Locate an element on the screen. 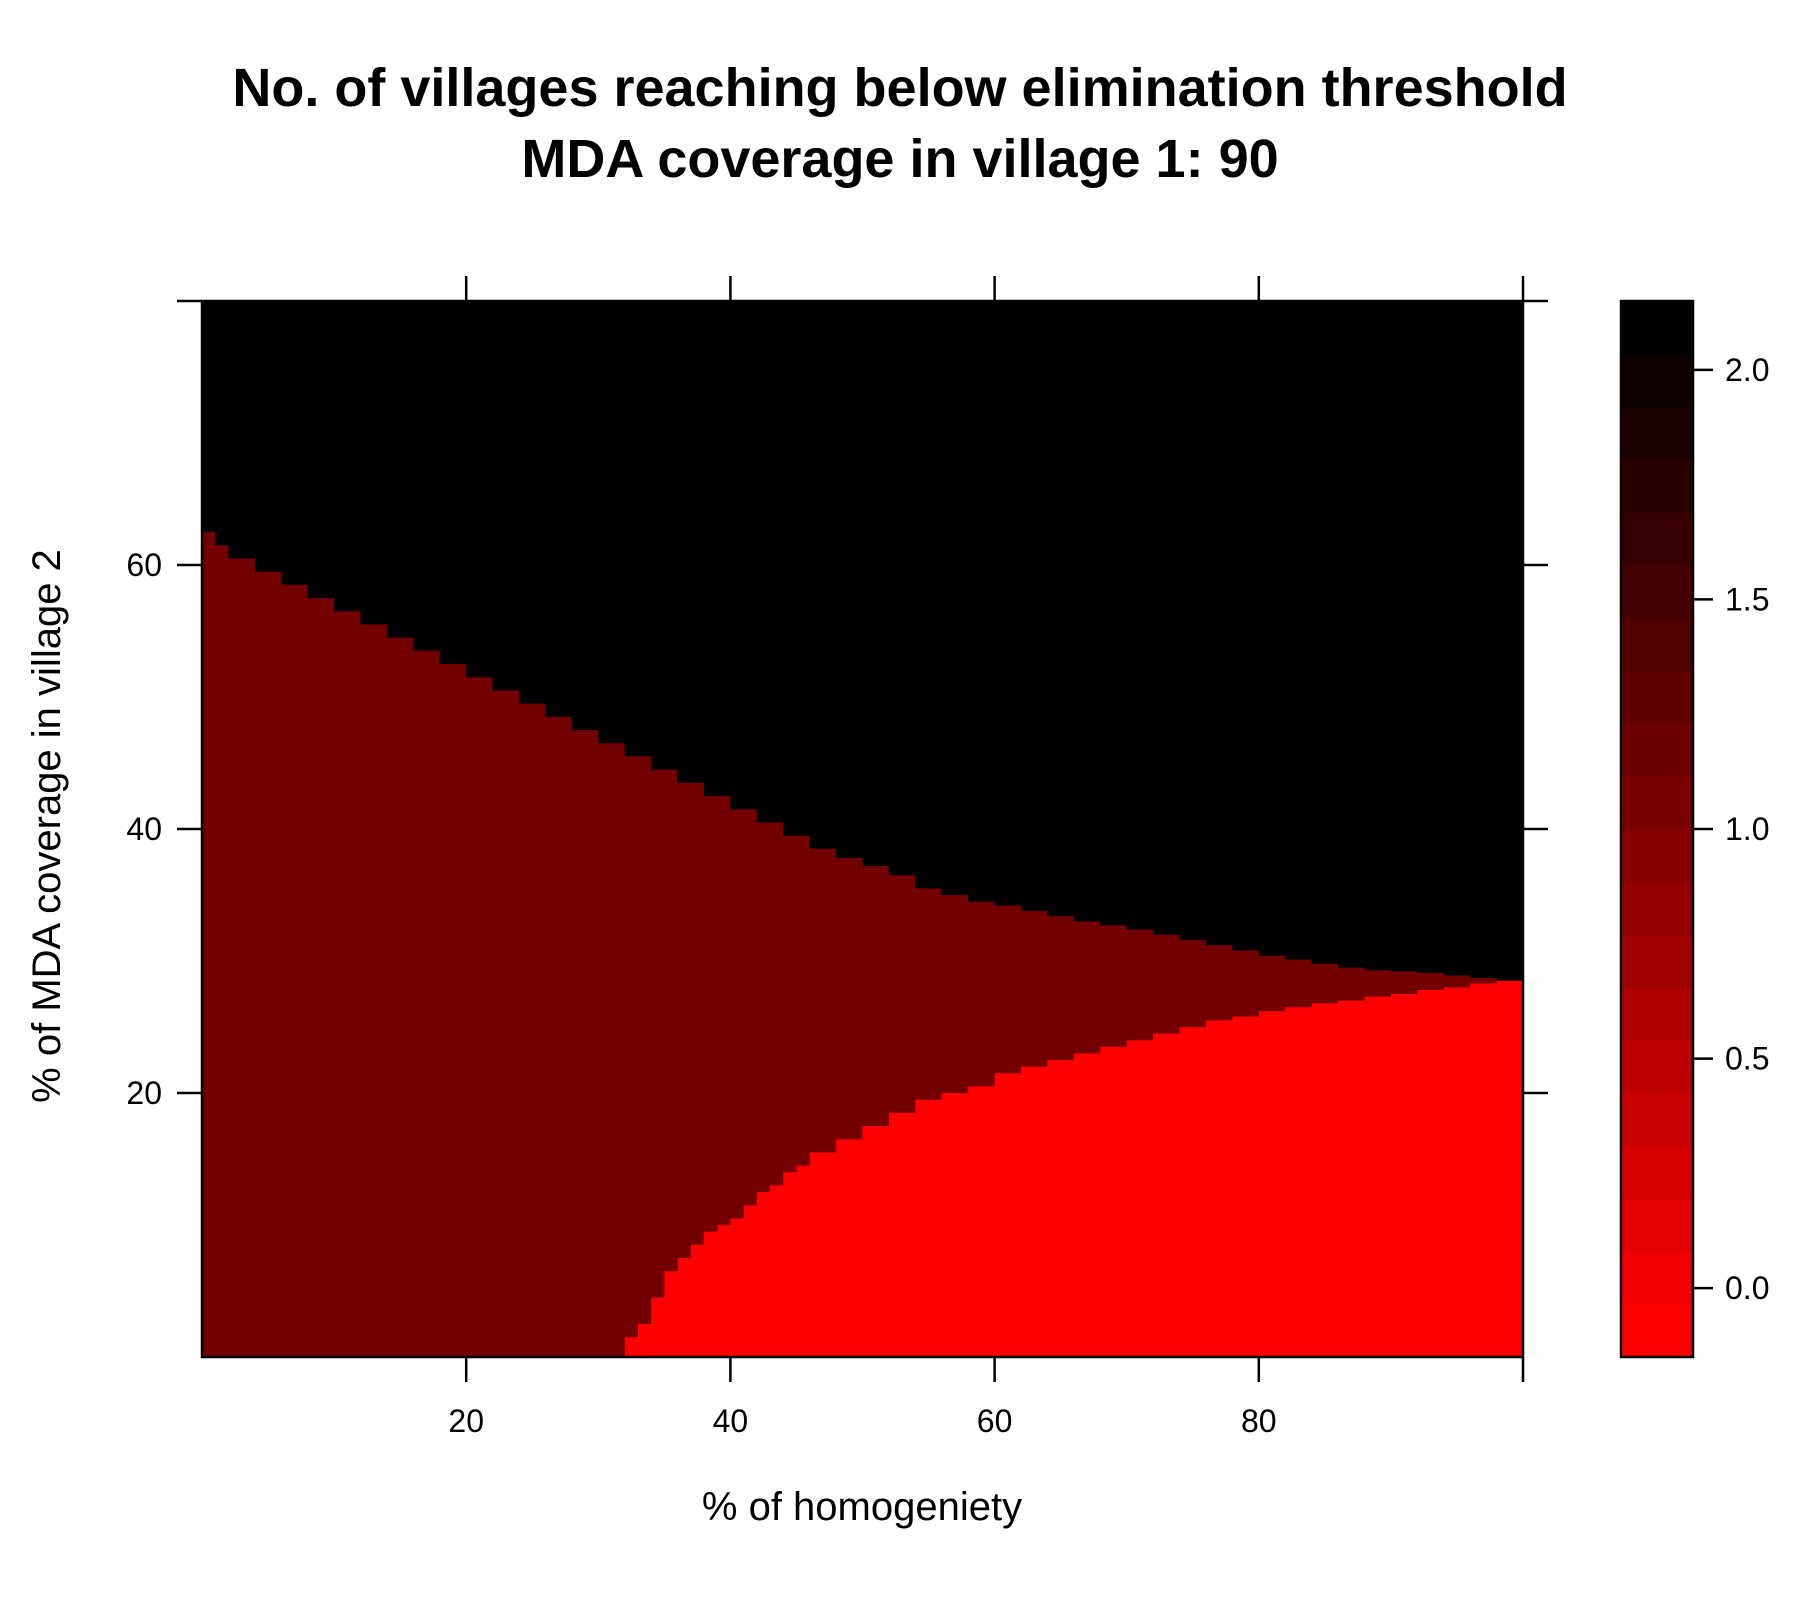  colorbar-tick-label: 2.0 is located at coordinates (1747, 370).